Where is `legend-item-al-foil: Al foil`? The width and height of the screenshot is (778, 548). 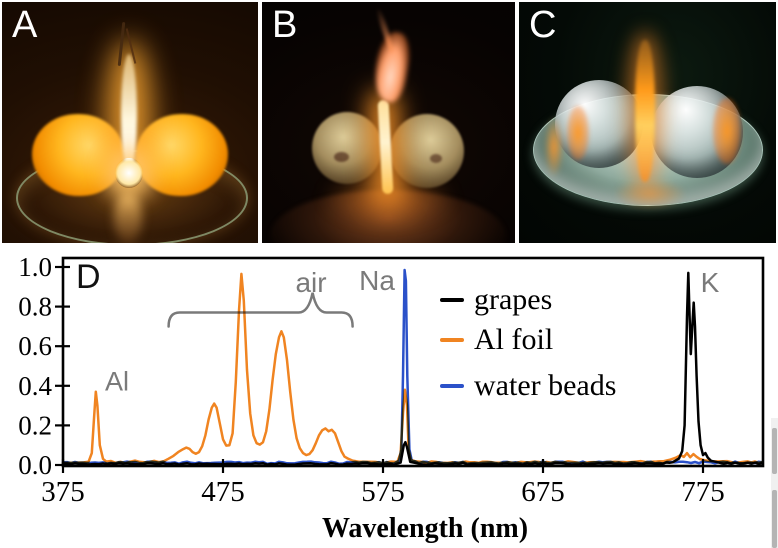
legend-item-al-foil: Al foil is located at coordinates (528, 340).